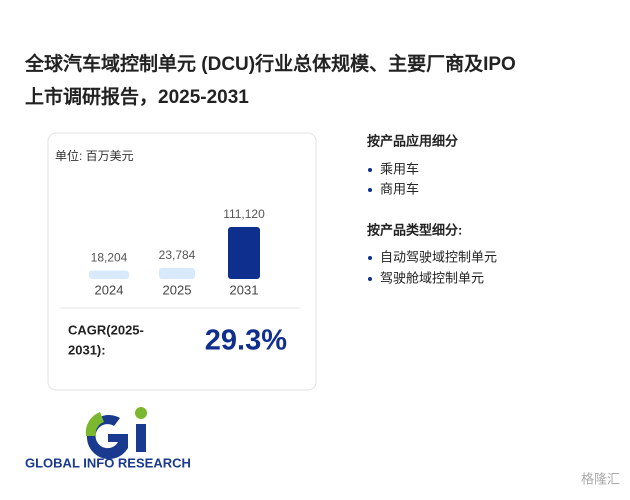  I want to click on list-item: 乘用车, so click(399, 168).